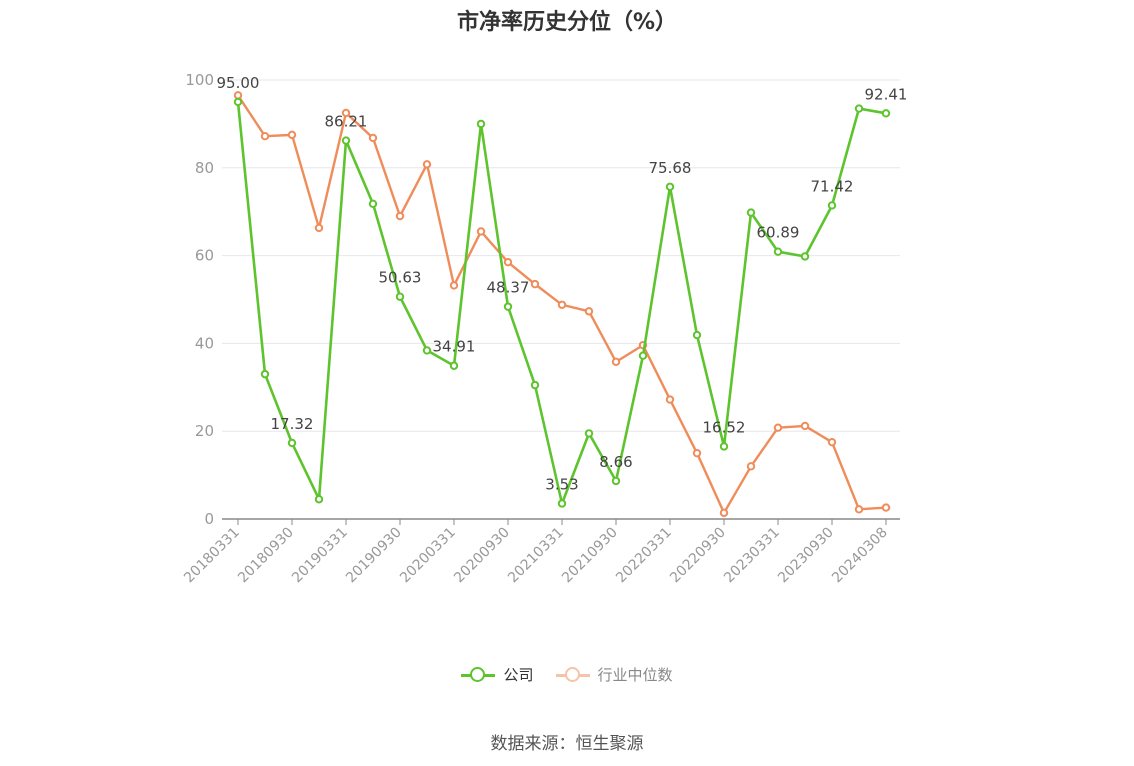 The height and width of the screenshot is (766, 1134). Describe the element at coordinates (536, 556) in the screenshot. I see `x-tick-label-20210331: 20210331` at that location.